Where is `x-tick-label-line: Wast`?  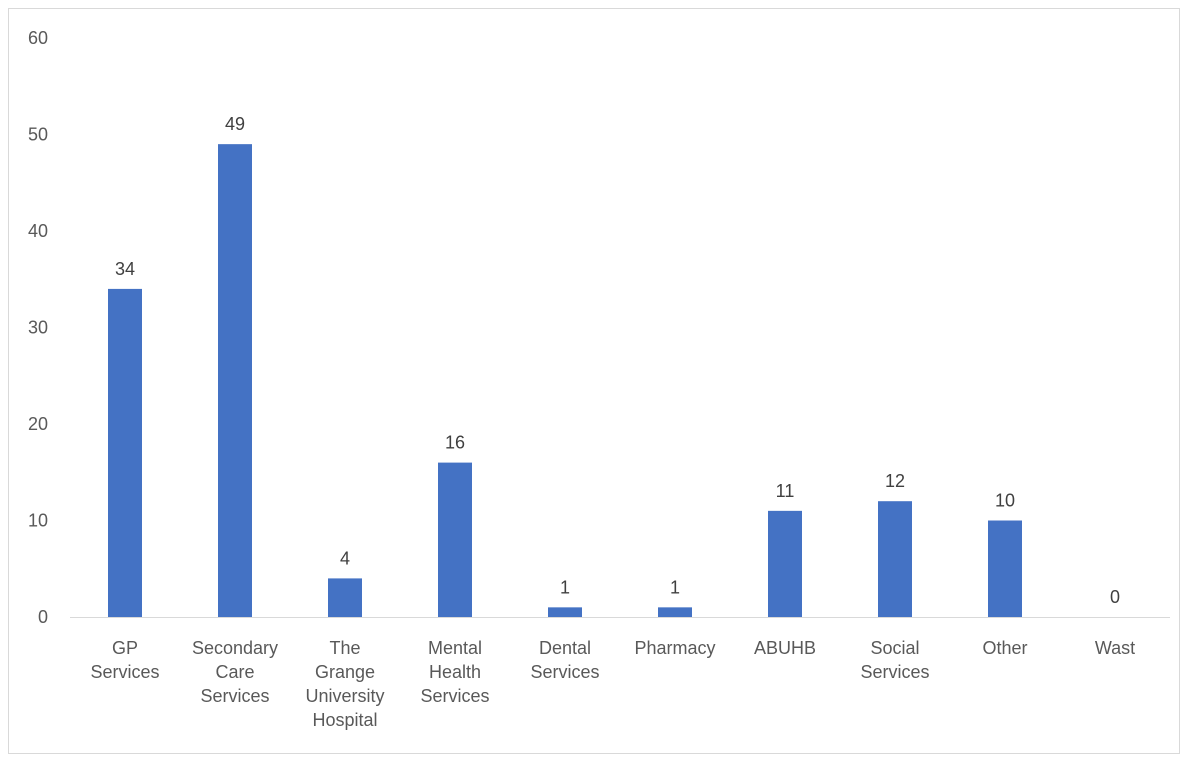
x-tick-label-line: Wast is located at coordinates (1115, 648).